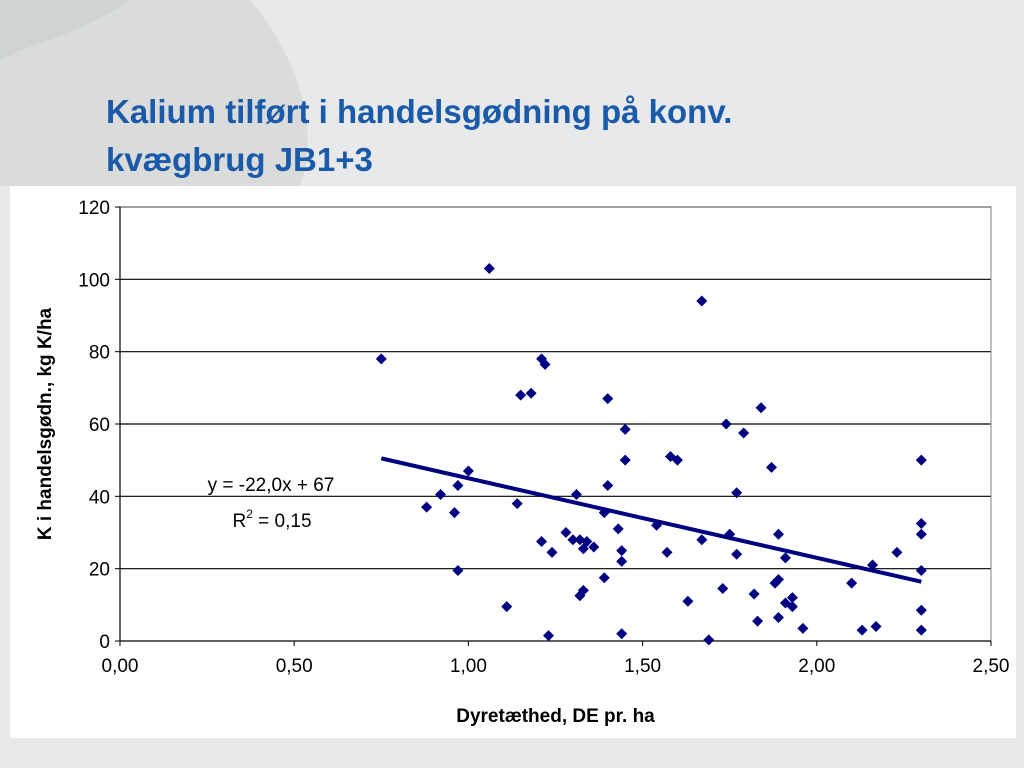 The width and height of the screenshot is (1024, 768). I want to click on y-tick-label: 80, so click(99, 353).